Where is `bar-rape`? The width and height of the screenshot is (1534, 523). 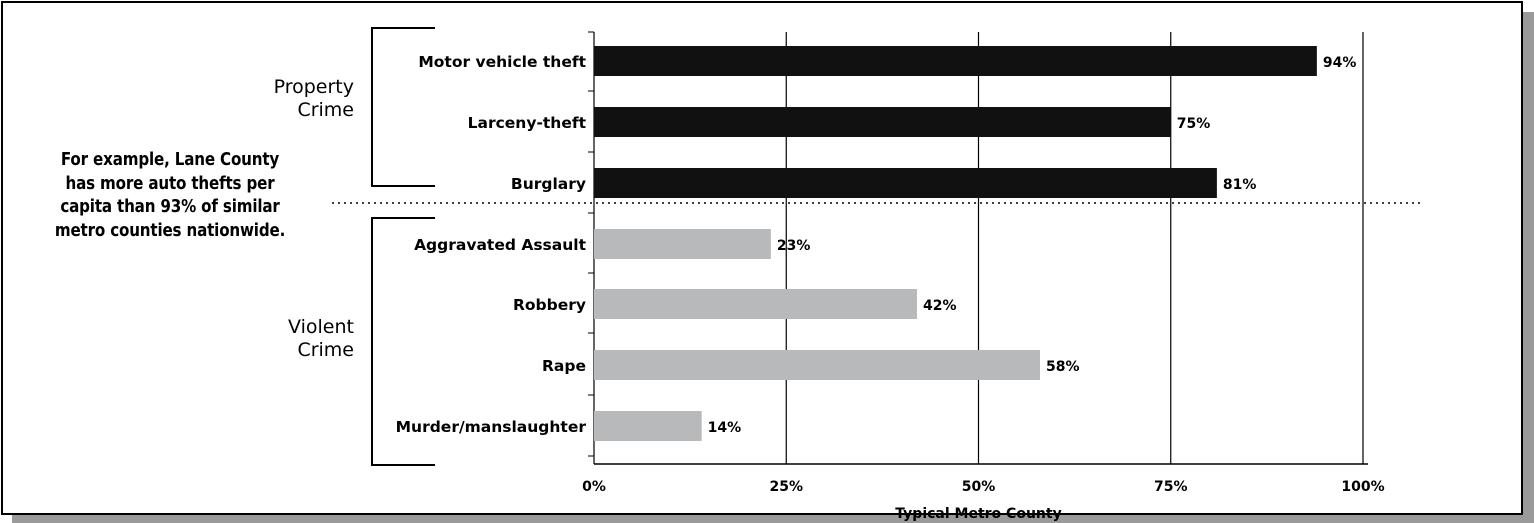 bar-rape is located at coordinates (817, 365).